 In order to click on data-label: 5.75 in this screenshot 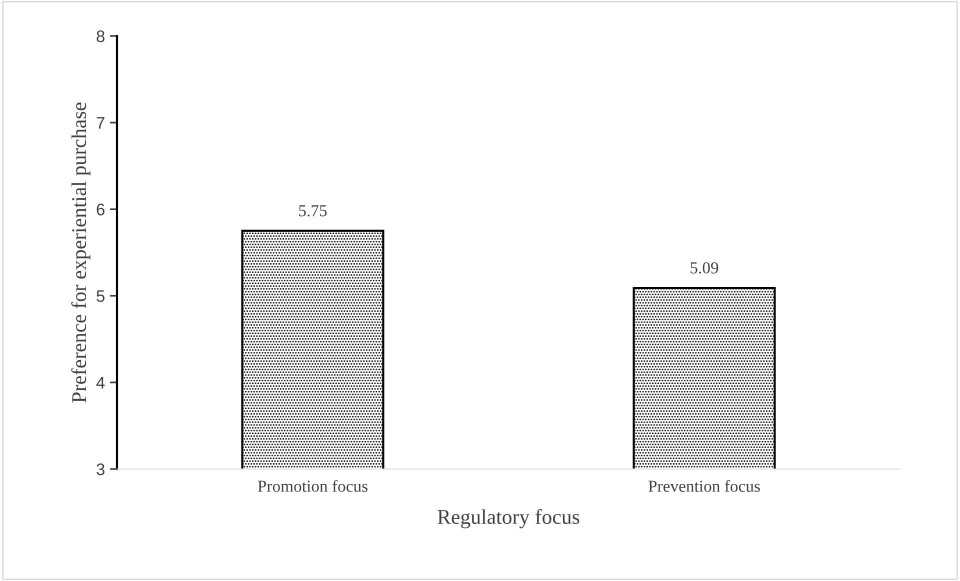, I will do `click(313, 210)`.